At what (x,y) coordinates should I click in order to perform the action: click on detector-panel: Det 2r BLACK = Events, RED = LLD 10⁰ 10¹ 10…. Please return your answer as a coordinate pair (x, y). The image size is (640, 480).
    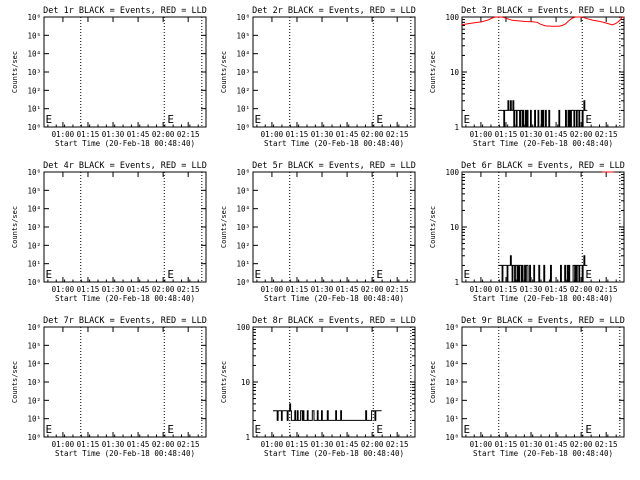
    Looking at the image, I should click on (318, 77).